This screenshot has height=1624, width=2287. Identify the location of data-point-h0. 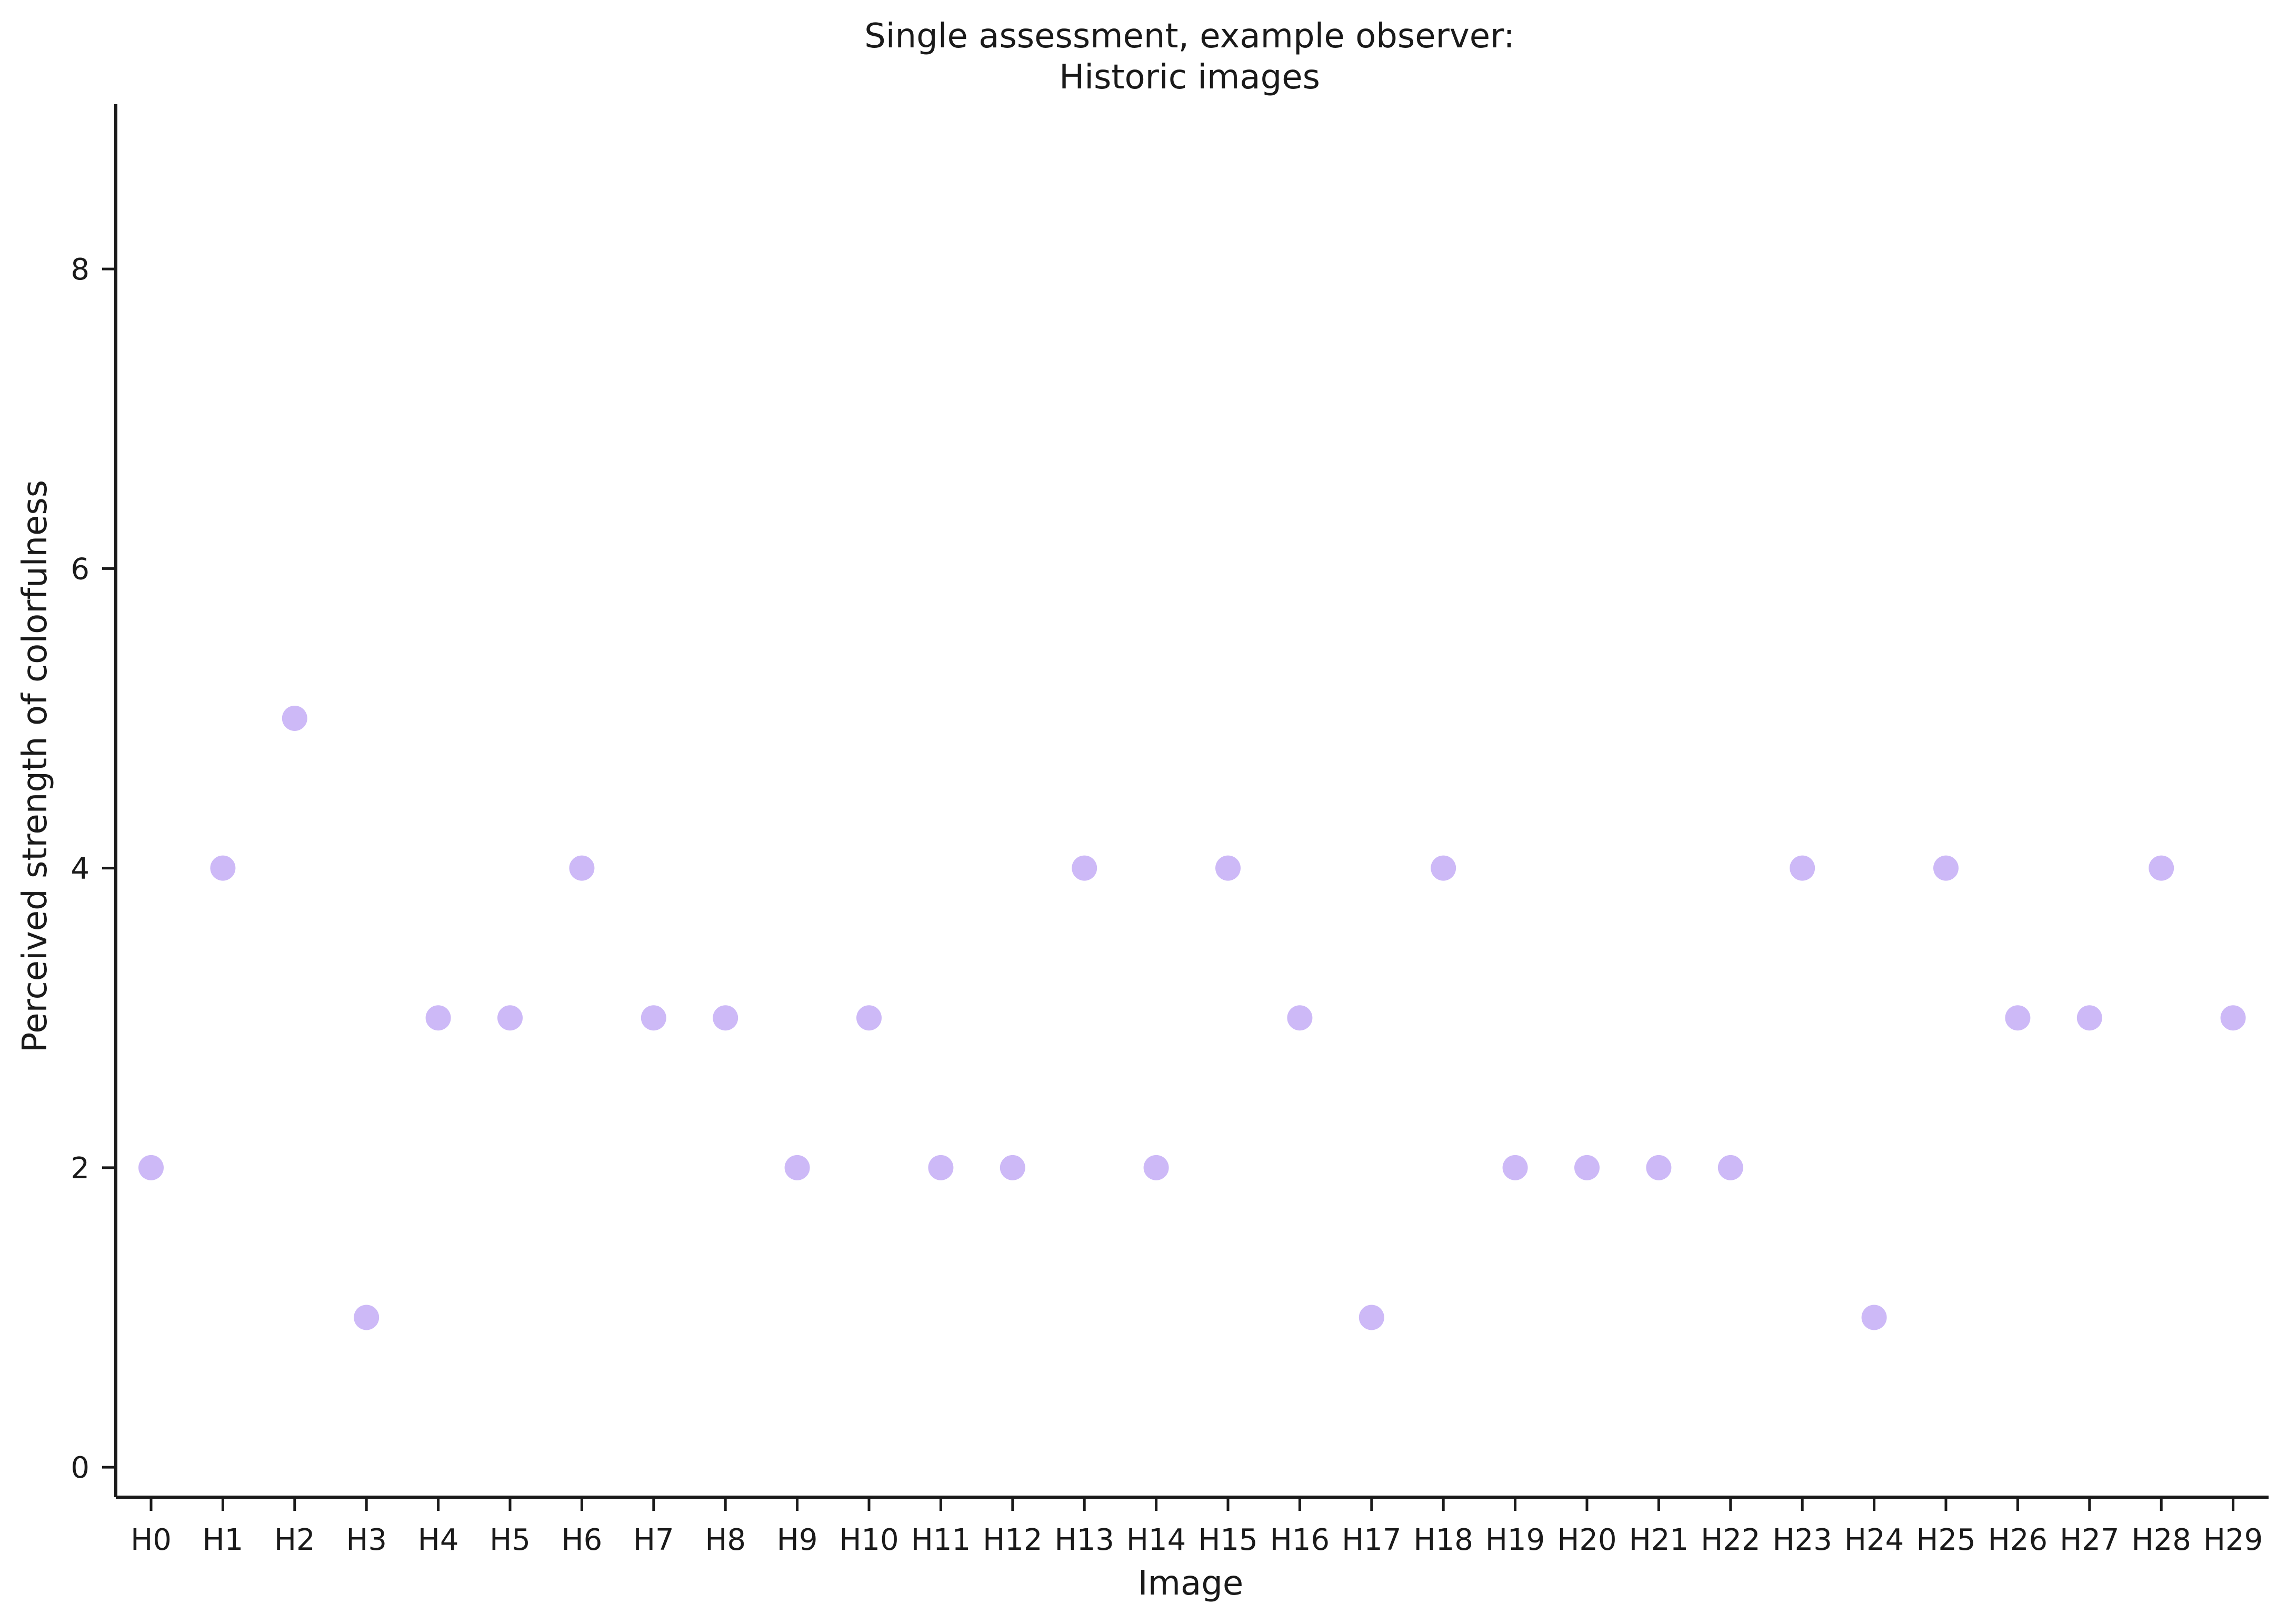
(151, 1167).